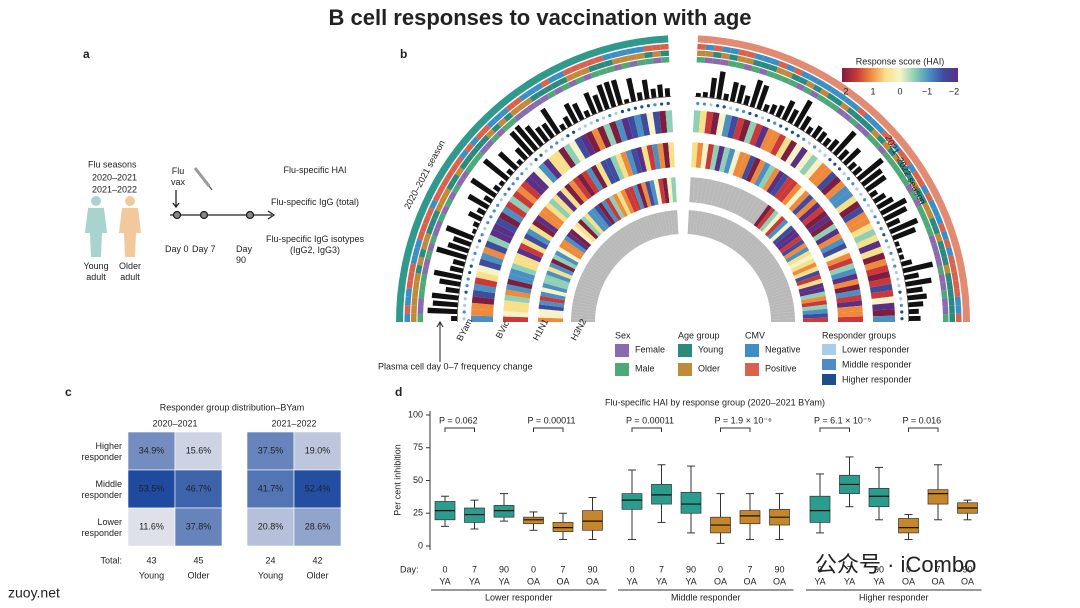  What do you see at coordinates (397, 480) in the screenshot?
I see `y-axis-title: Per cent inhibition` at bounding box center [397, 480].